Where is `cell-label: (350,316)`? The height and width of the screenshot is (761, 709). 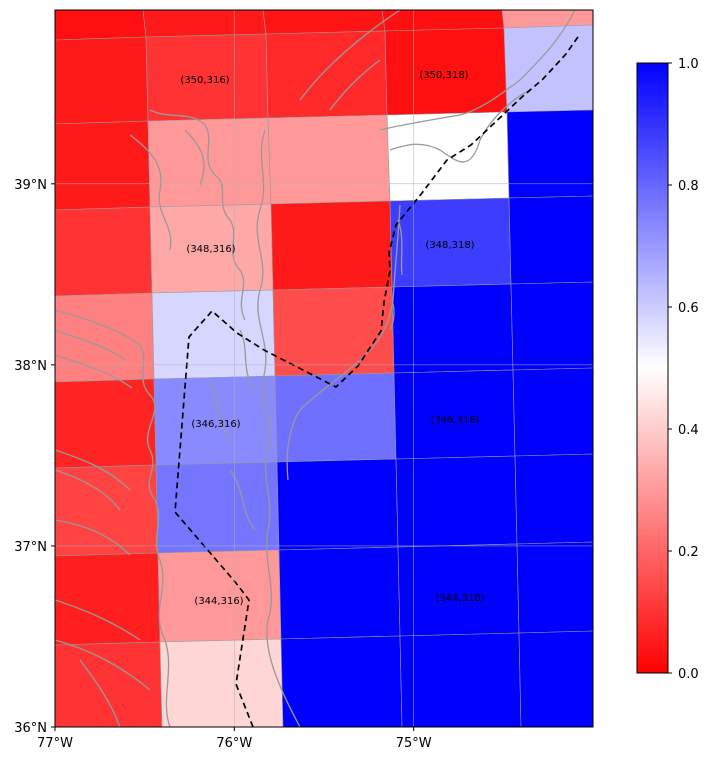
cell-label: (350,316) is located at coordinates (204, 80).